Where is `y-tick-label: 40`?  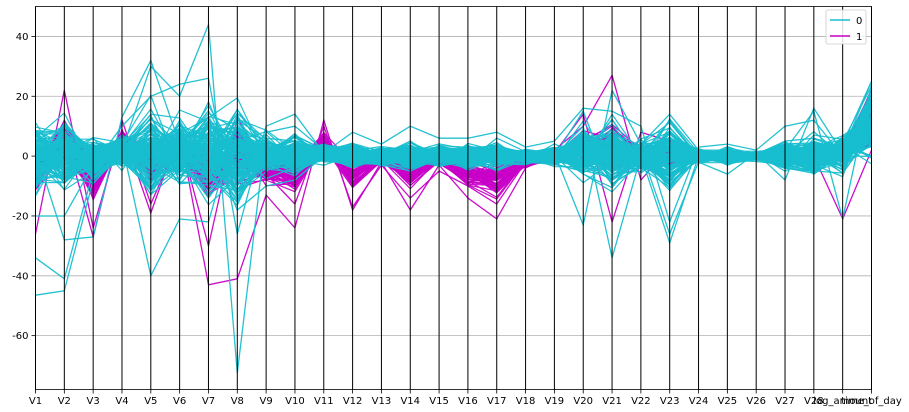
y-tick-label: 40 is located at coordinates (22, 37).